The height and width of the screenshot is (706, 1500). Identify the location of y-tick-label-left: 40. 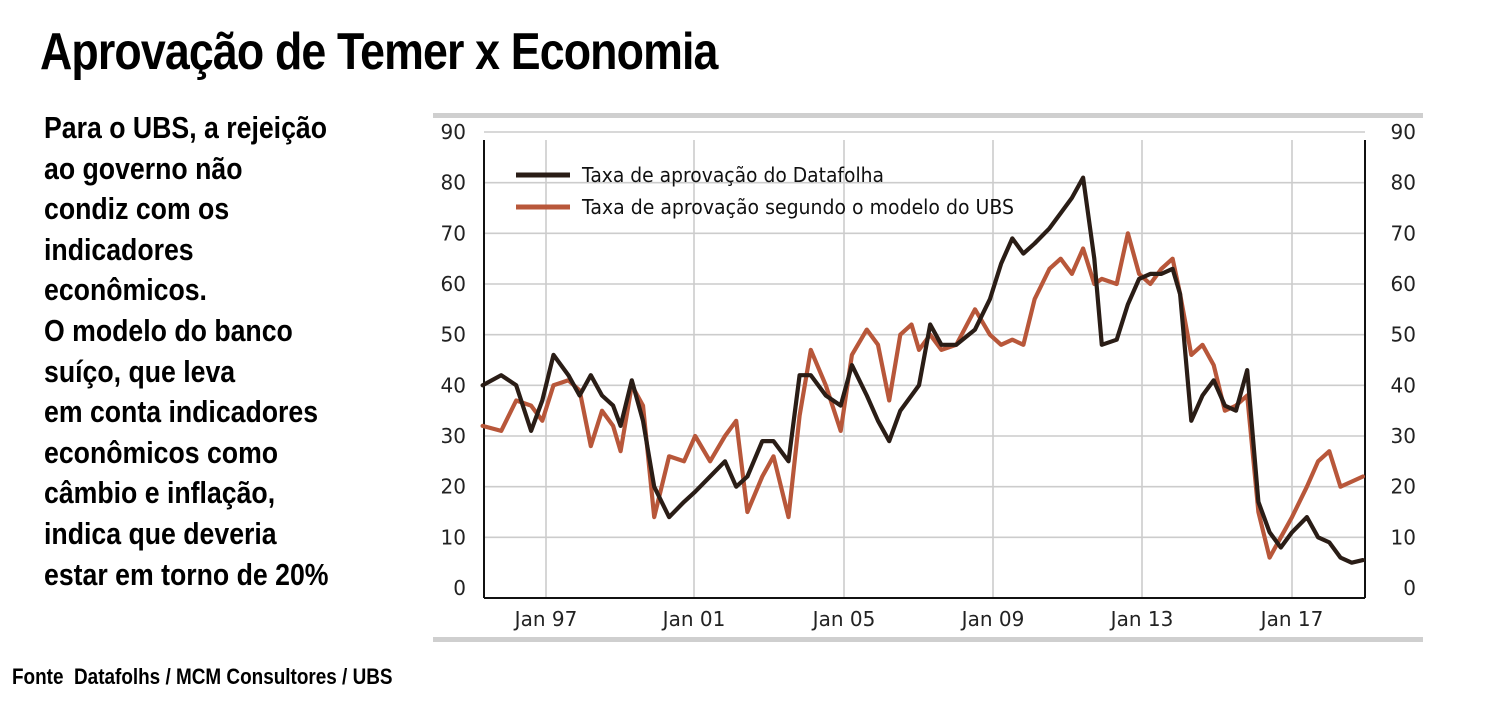
(453, 385).